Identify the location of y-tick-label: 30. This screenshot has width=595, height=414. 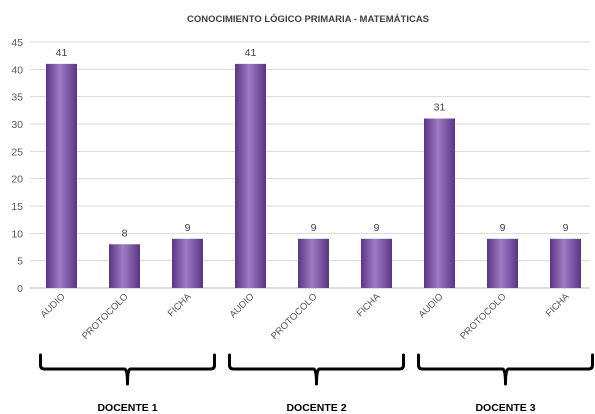
(17, 125).